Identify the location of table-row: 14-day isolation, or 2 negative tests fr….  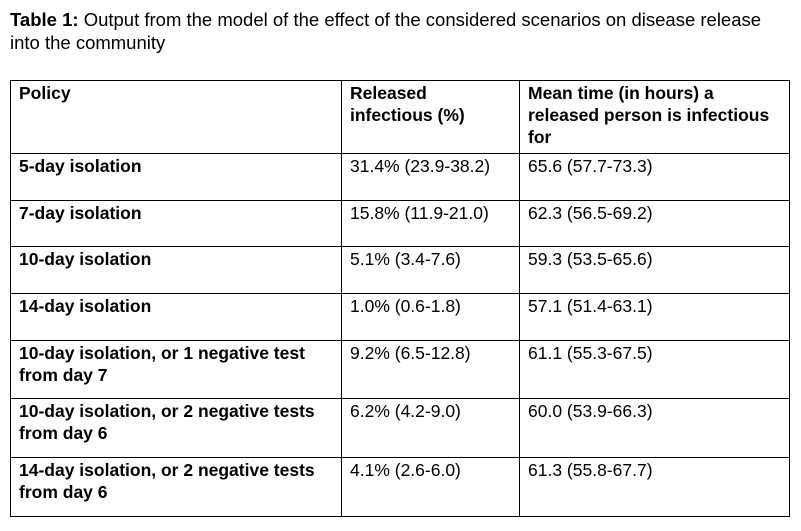
(400, 487).